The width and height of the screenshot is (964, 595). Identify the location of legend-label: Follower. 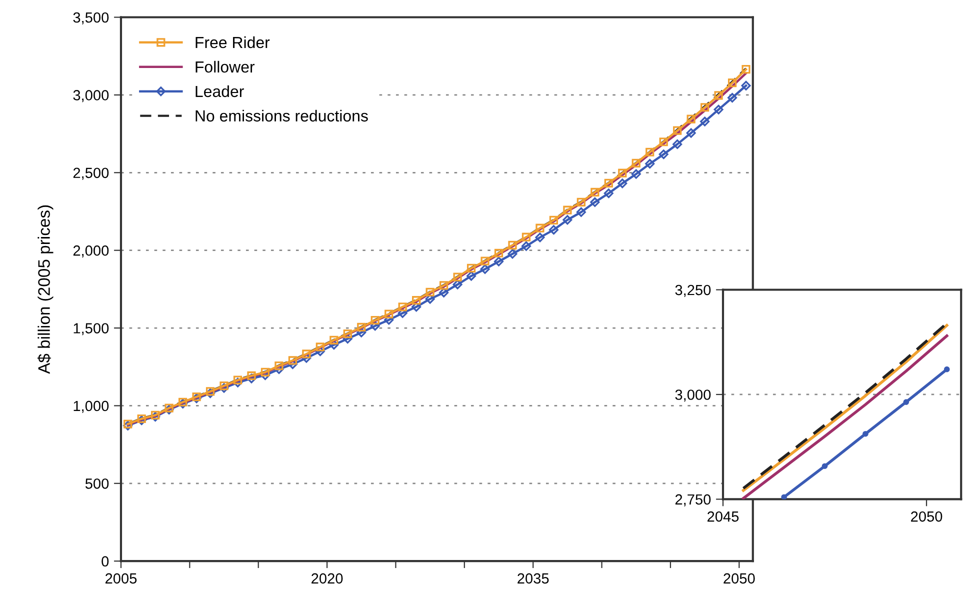
(225, 66).